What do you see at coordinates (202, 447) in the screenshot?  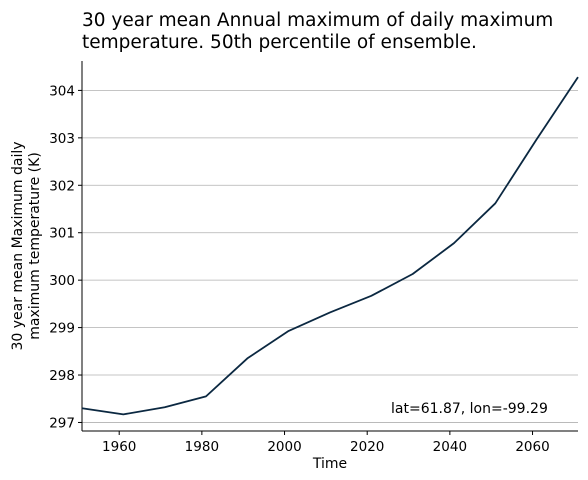 I see `x-tick-label: 1980` at bounding box center [202, 447].